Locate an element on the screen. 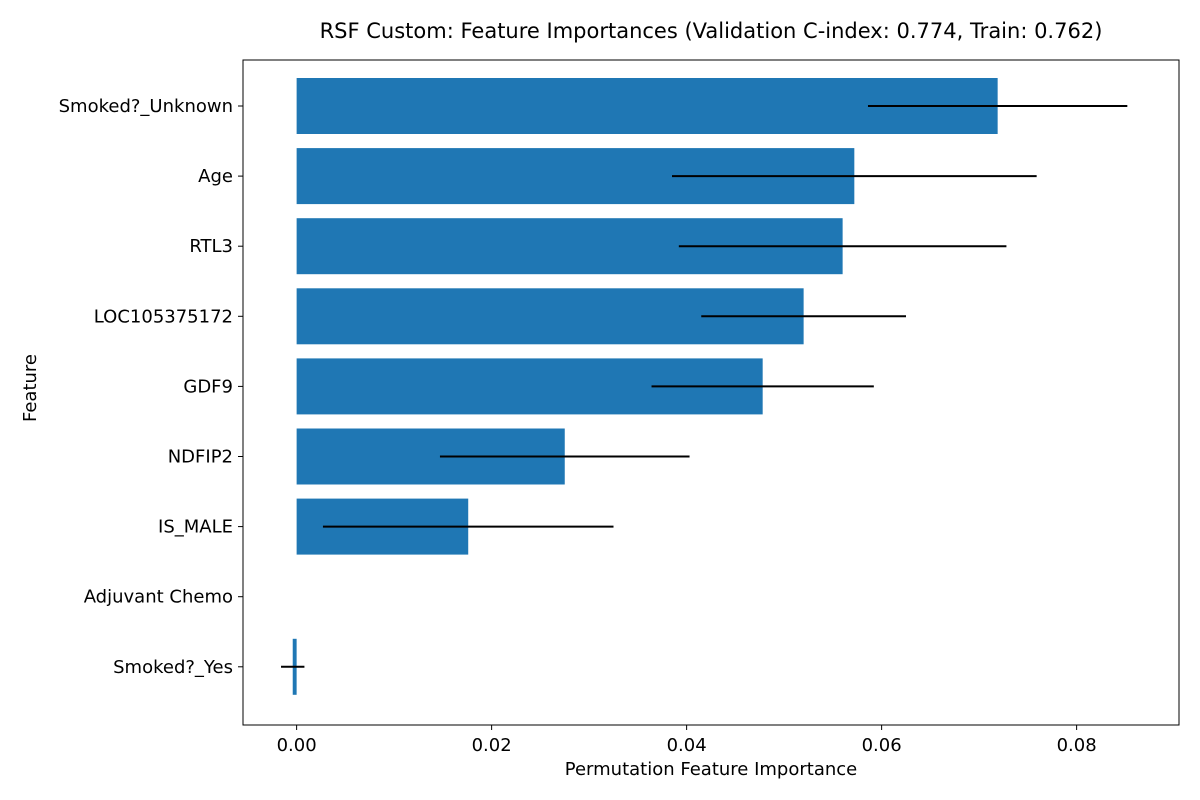 The height and width of the screenshot is (800, 1200). y-tick-label-5: NDFIP2 is located at coordinates (200, 457).